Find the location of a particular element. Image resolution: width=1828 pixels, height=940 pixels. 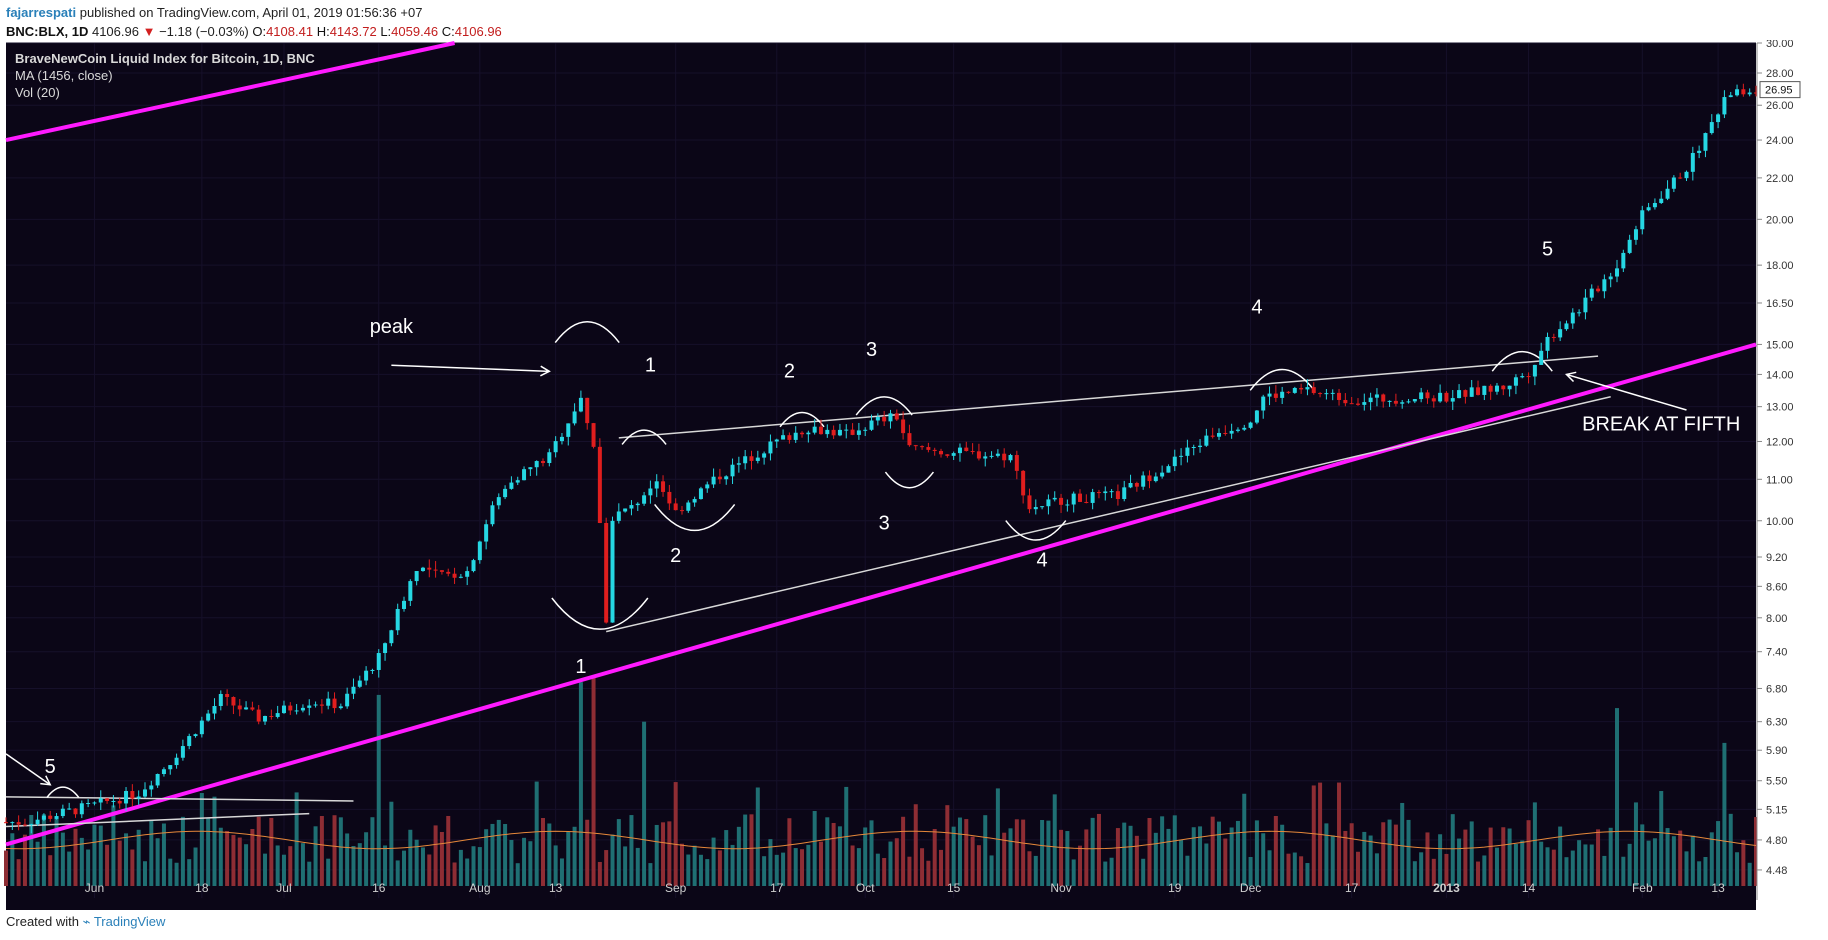

price-axis-background is located at coordinates (1792, 471).